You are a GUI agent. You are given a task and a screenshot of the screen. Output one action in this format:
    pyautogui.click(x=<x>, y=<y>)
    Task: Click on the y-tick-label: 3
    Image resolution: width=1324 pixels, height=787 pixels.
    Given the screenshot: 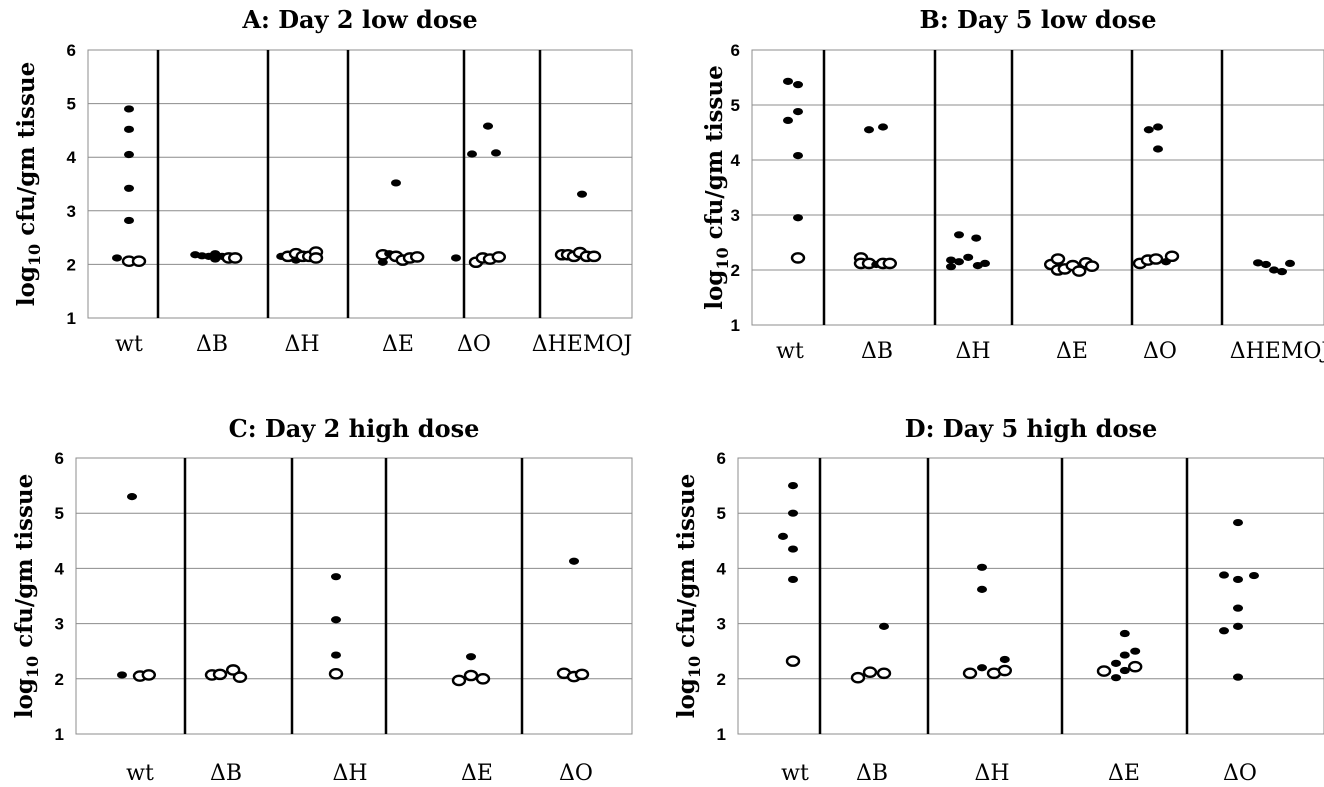 What is the action you would take?
    pyautogui.click(x=71, y=211)
    